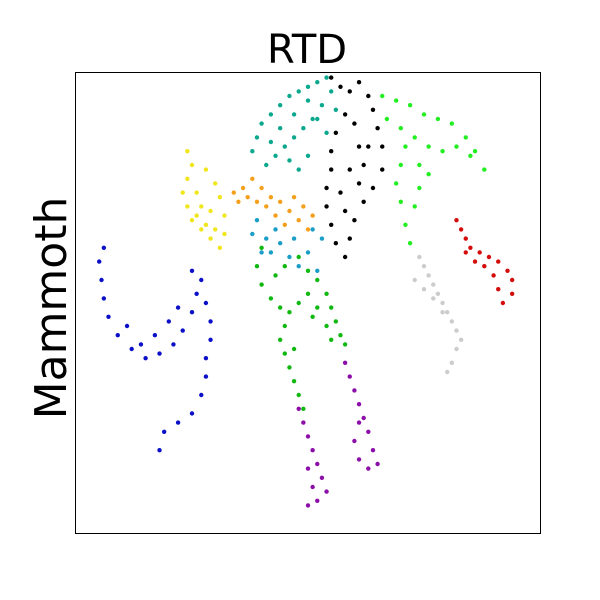 This screenshot has height=600, width=600. Describe the element at coordinates (307, 50) in the screenshot. I see `chart-title: RTD` at that location.